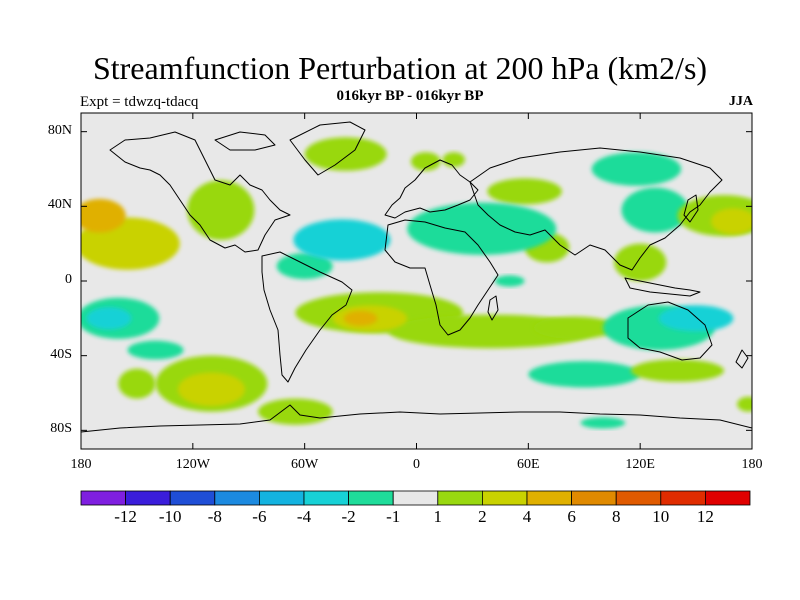  What do you see at coordinates (596, 209) in the screenshot?
I see `coast-asia` at bounding box center [596, 209].